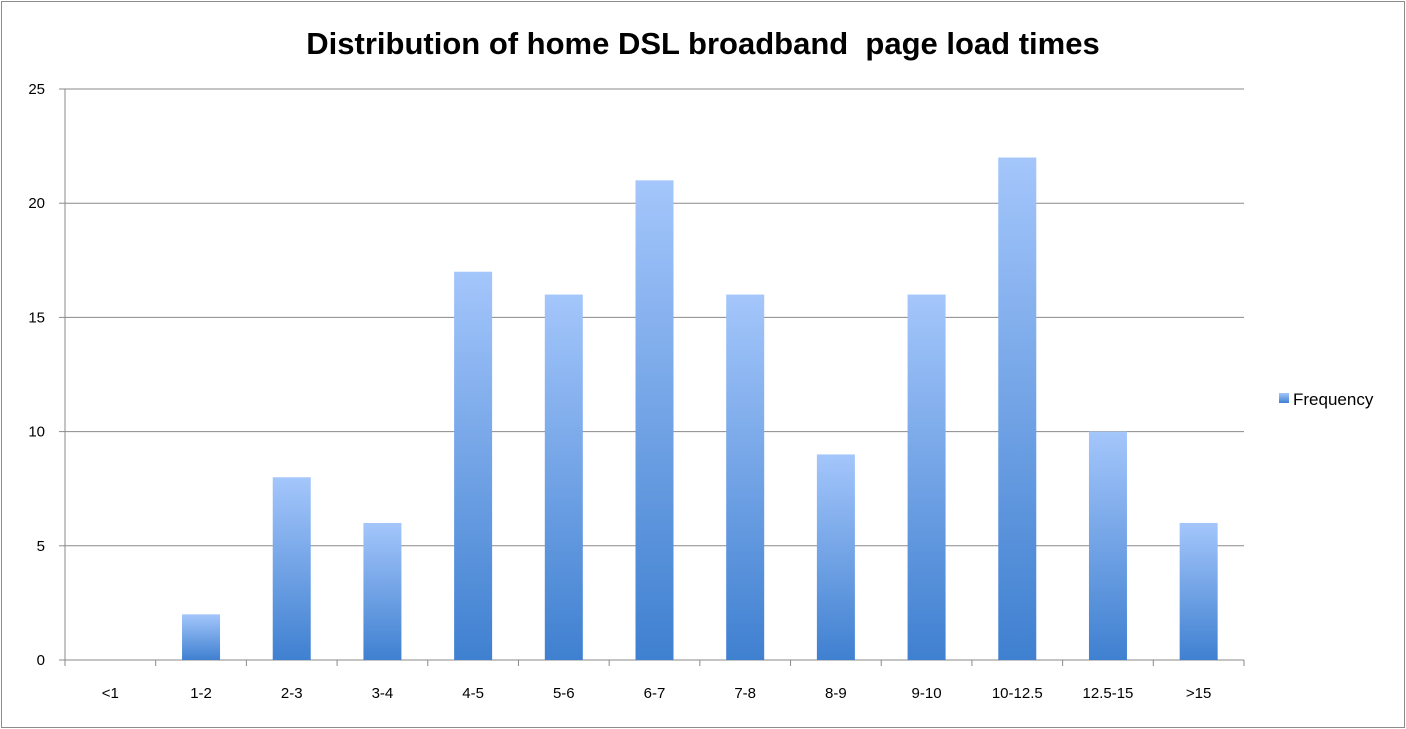  Describe the element at coordinates (1333, 399) in the screenshot. I see `legend-label-frequency: Frequency` at that location.